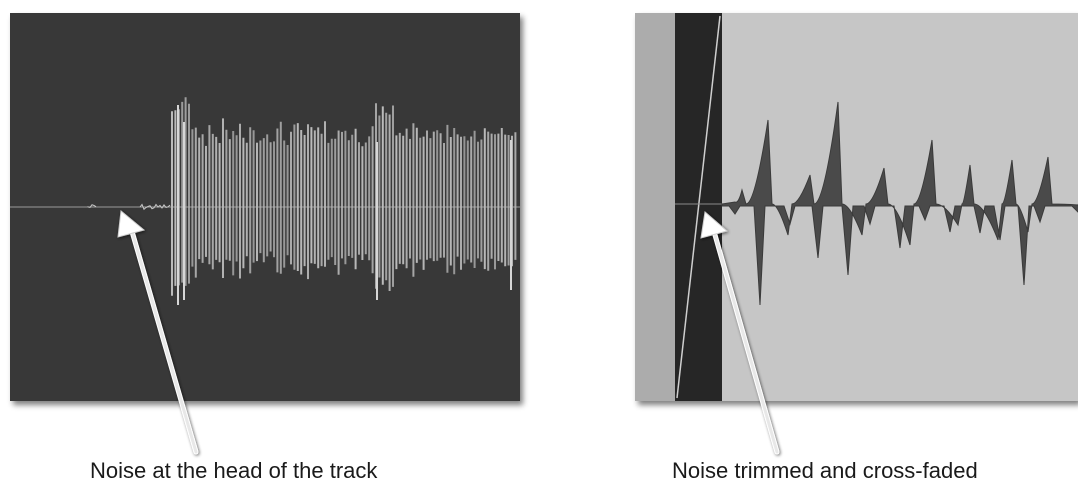 The width and height of the screenshot is (1078, 494). What do you see at coordinates (655, 207) in the screenshot?
I see `trimmed-region` at bounding box center [655, 207].